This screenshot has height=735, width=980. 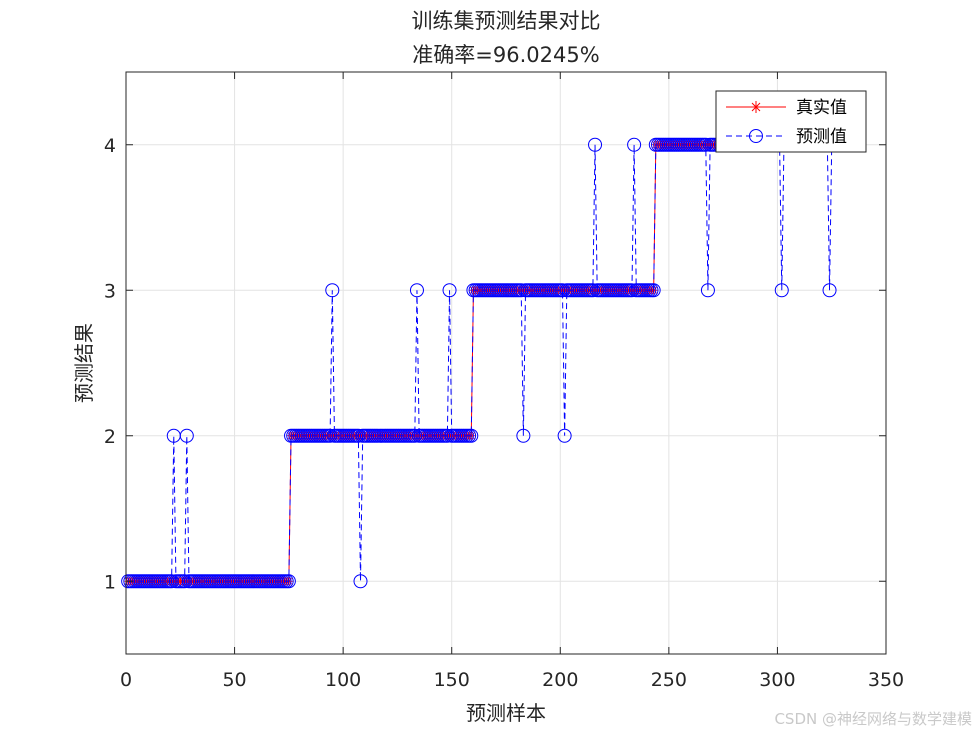 I want to click on y-tick-label: 4, so click(x=110, y=146).